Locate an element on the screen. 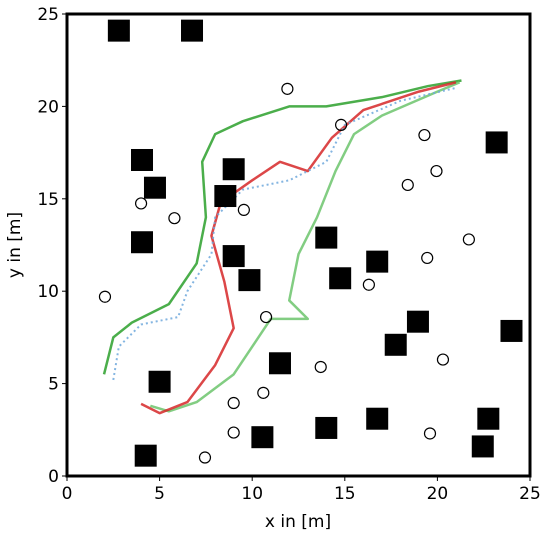 The height and width of the screenshot is (540, 548). x-tick-label: 0 is located at coordinates (67, 494).